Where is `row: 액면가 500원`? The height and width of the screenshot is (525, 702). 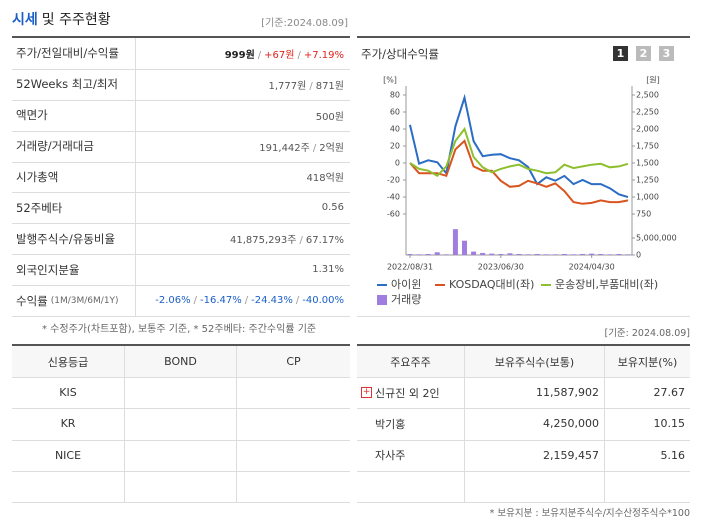
row: 액면가 500원 is located at coordinates (181, 115).